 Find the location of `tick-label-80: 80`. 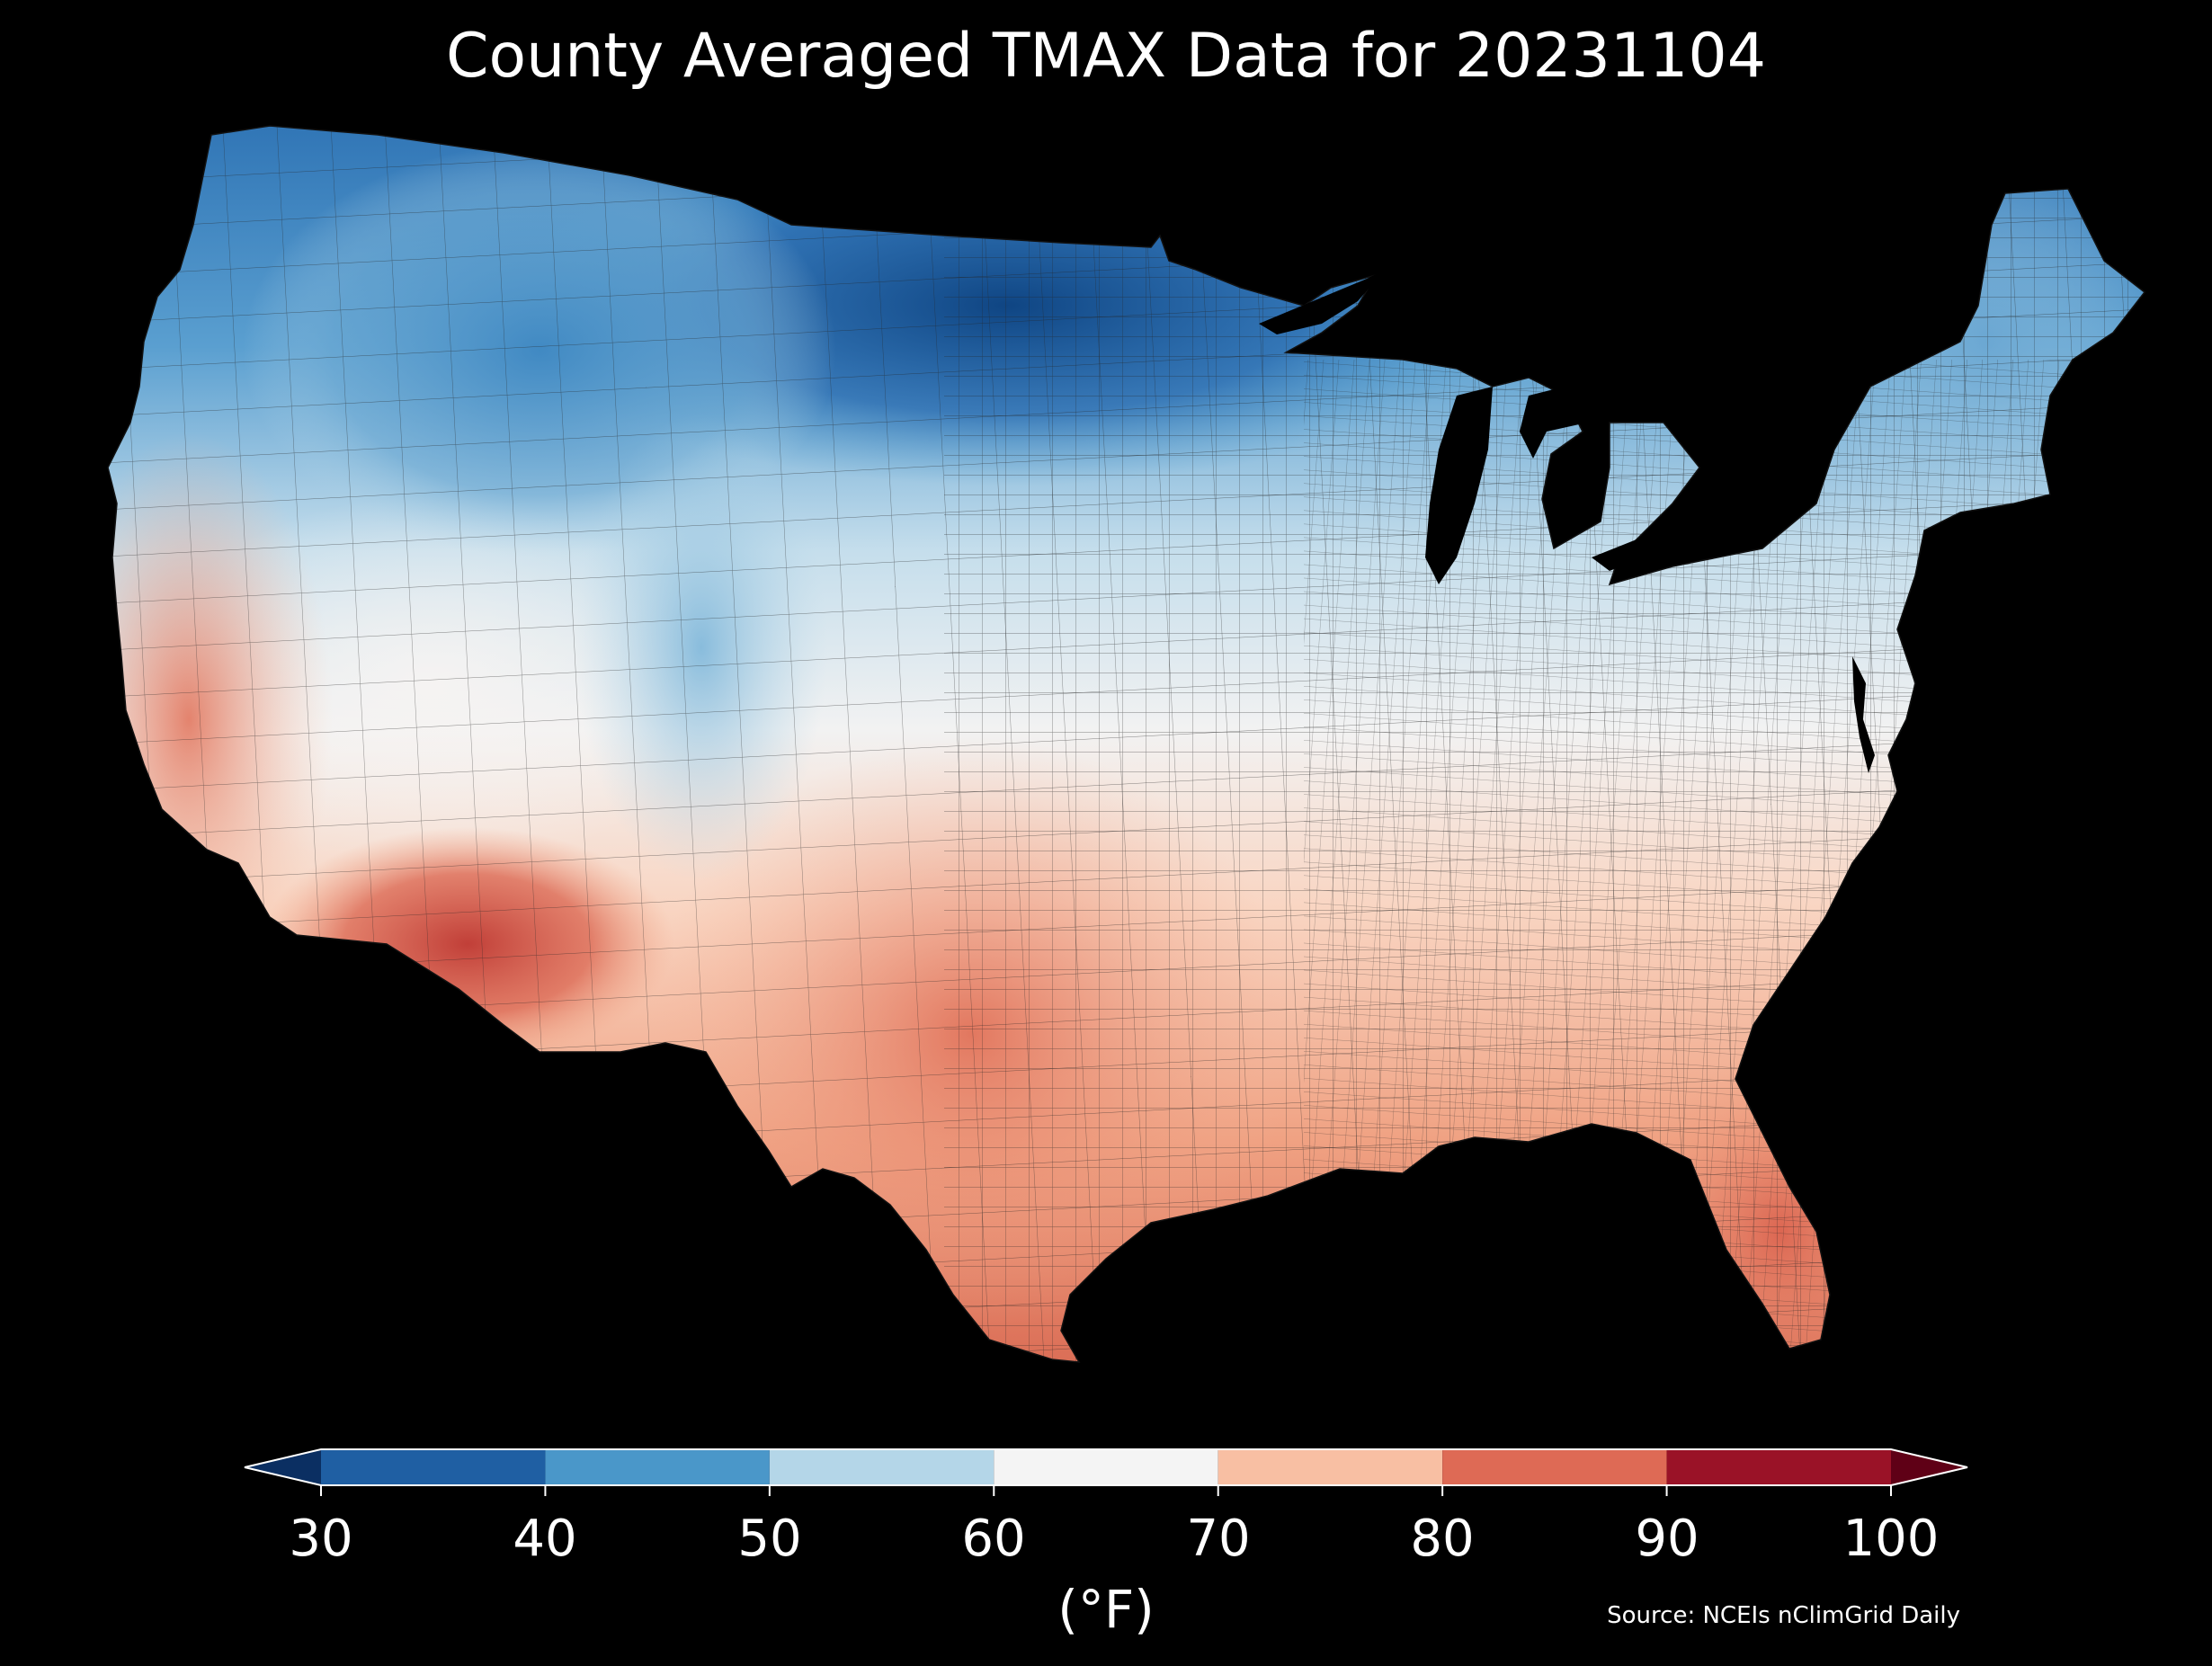

tick-label-80: 80 is located at coordinates (1442, 1539).